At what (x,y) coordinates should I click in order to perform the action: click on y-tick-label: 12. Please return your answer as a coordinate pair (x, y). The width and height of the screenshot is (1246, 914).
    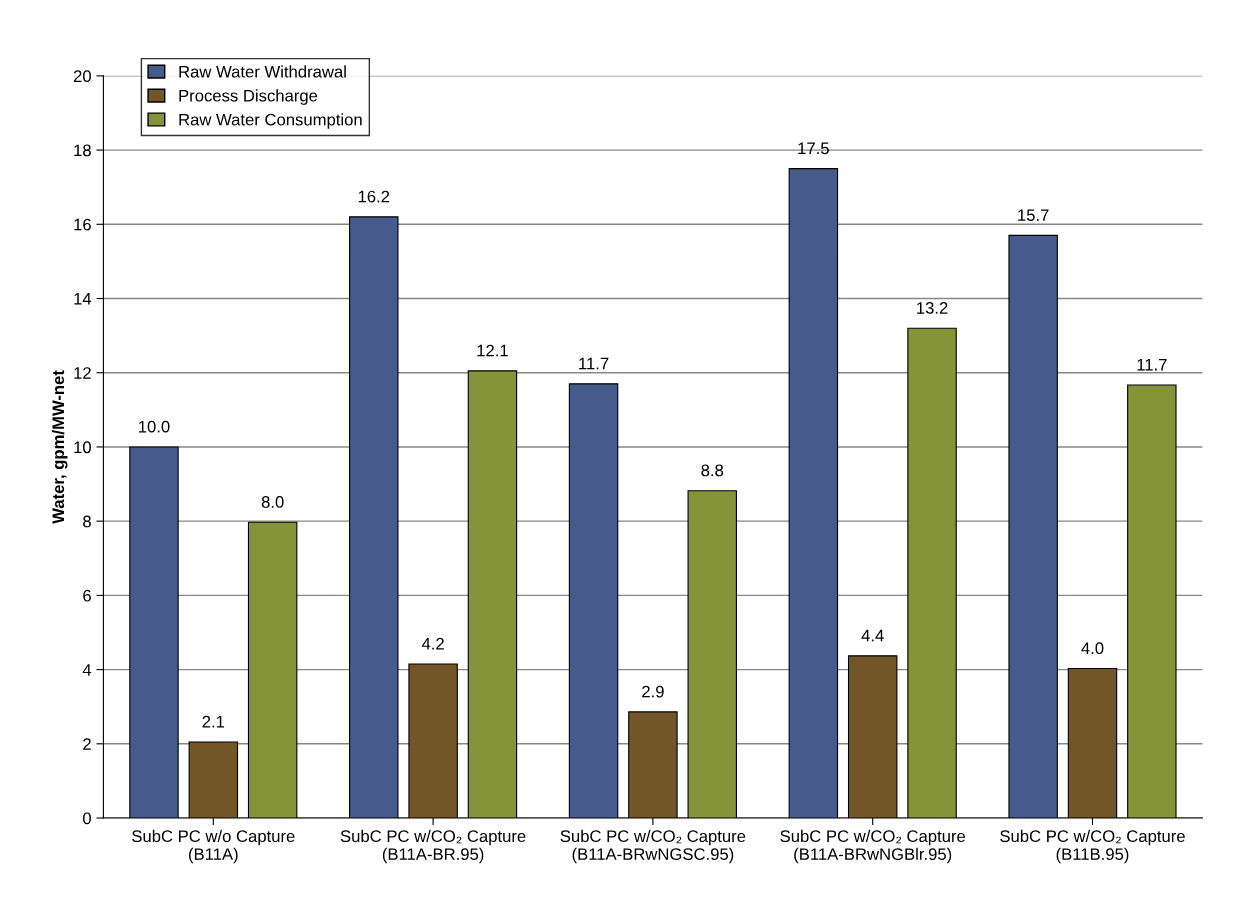
    Looking at the image, I should click on (82, 373).